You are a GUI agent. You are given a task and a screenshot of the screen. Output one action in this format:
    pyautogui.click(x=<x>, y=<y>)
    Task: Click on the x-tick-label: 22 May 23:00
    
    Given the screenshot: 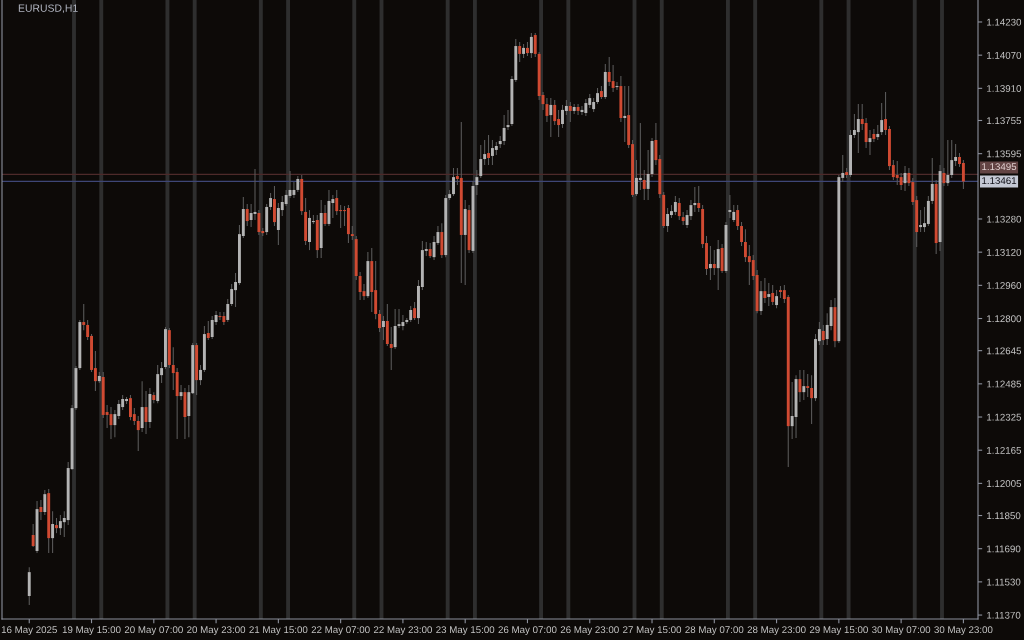 What is the action you would take?
    pyautogui.click(x=402, y=631)
    